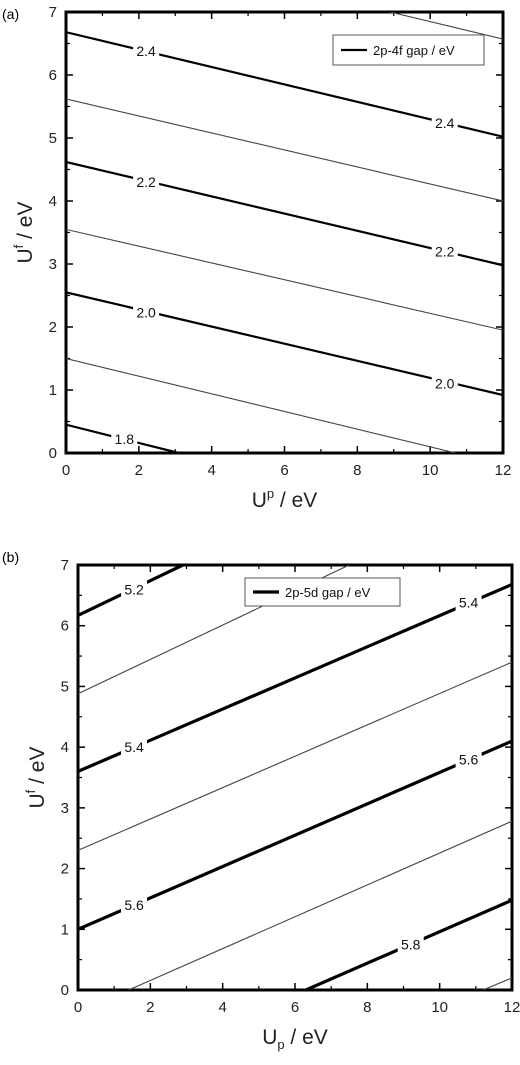 This screenshot has height=1065, width=520. Describe the element at coordinates (295, 756) in the screenshot. I see `contour-line-5.5` at that location.